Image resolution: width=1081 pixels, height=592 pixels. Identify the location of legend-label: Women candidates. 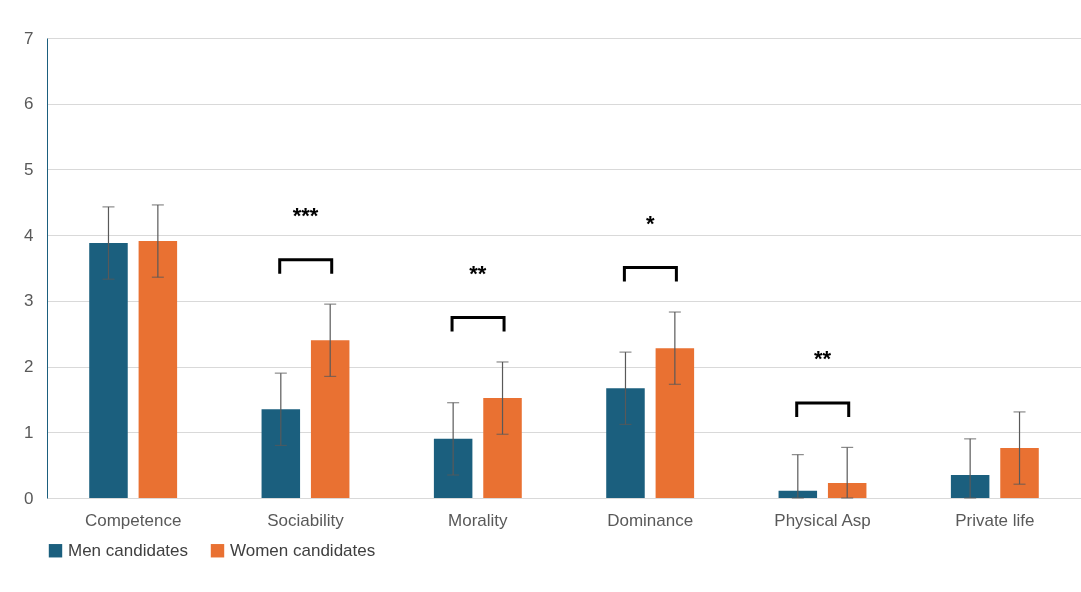
(303, 550).